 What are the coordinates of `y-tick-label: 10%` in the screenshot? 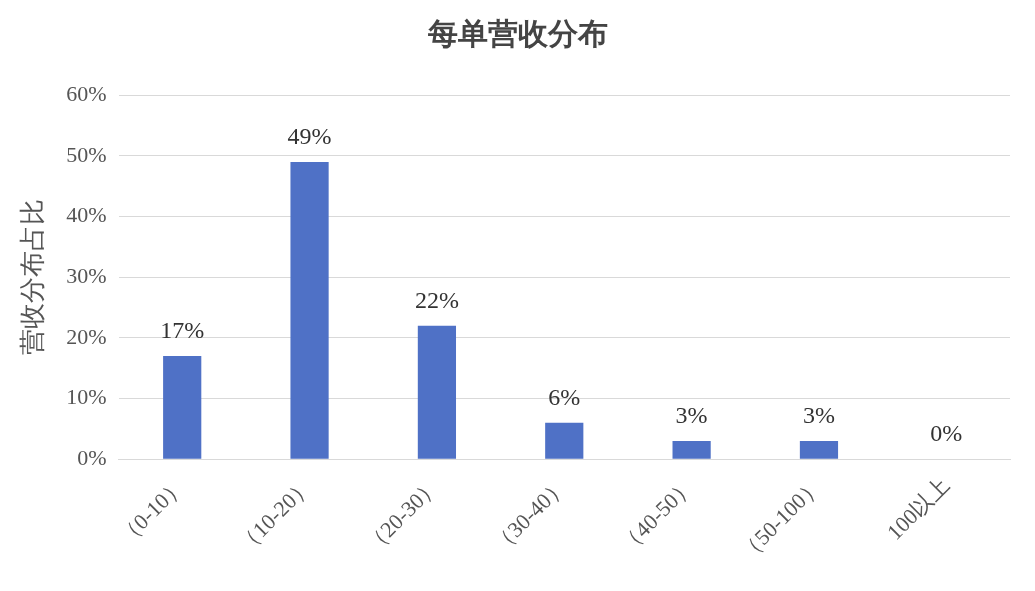 It's located at (86, 397).